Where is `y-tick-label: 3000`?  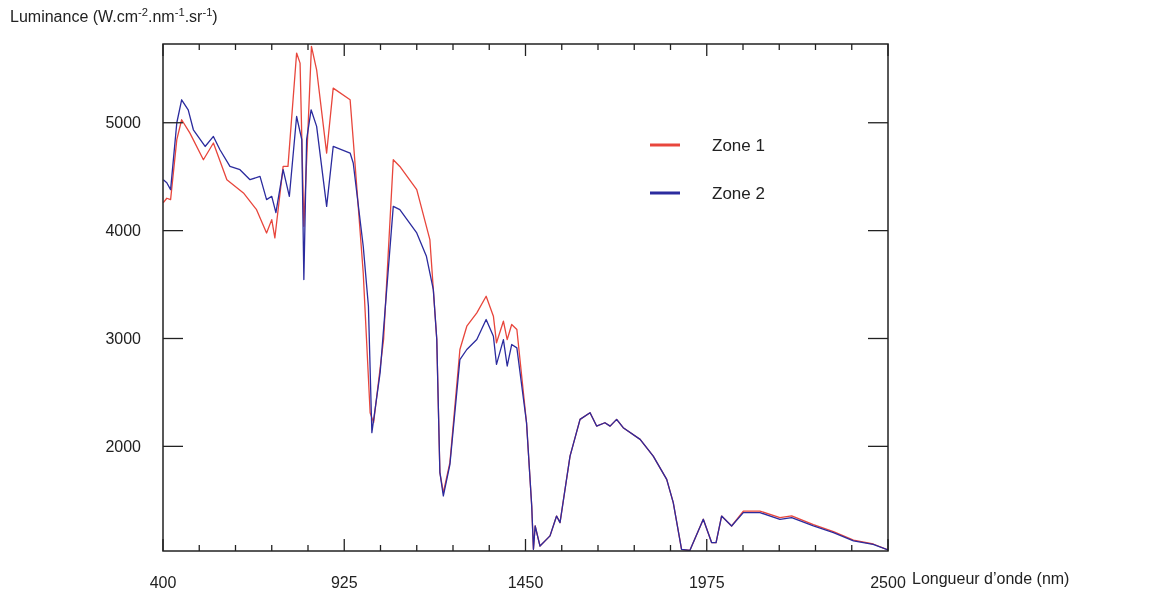 y-tick-label: 3000 is located at coordinates (123, 338).